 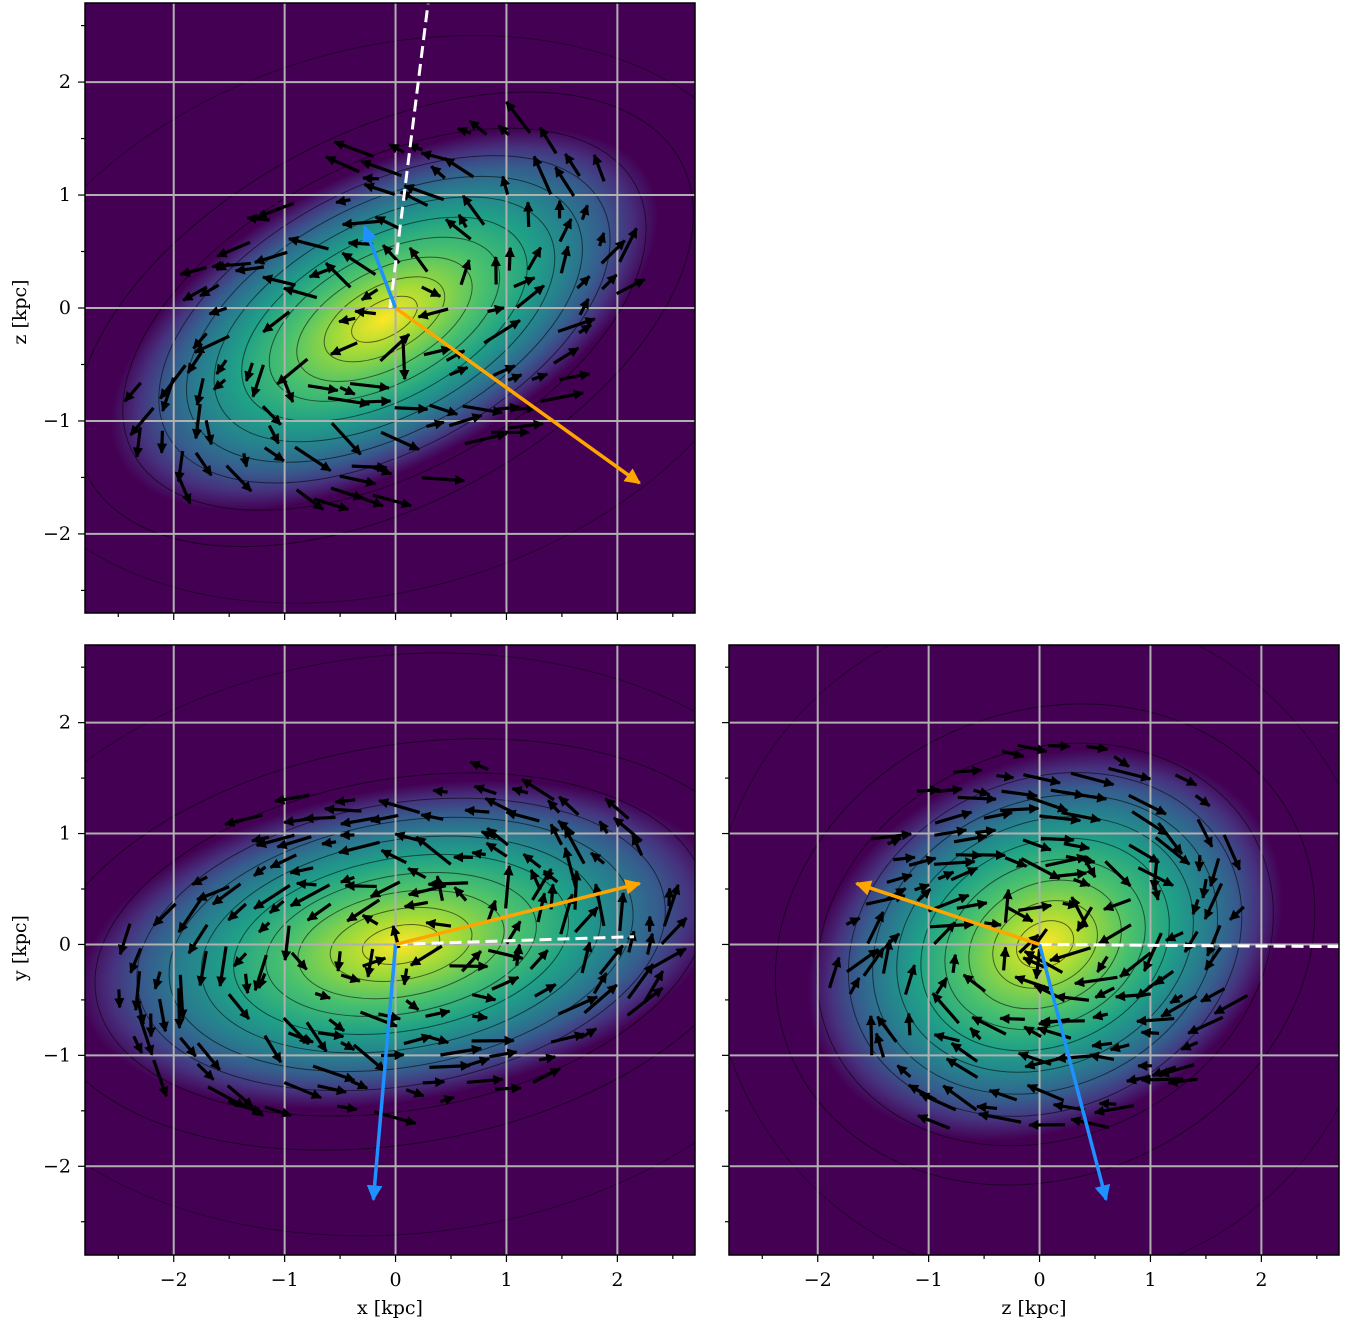 What do you see at coordinates (65, 723) in the screenshot?
I see `y-tick-label: 2` at bounding box center [65, 723].